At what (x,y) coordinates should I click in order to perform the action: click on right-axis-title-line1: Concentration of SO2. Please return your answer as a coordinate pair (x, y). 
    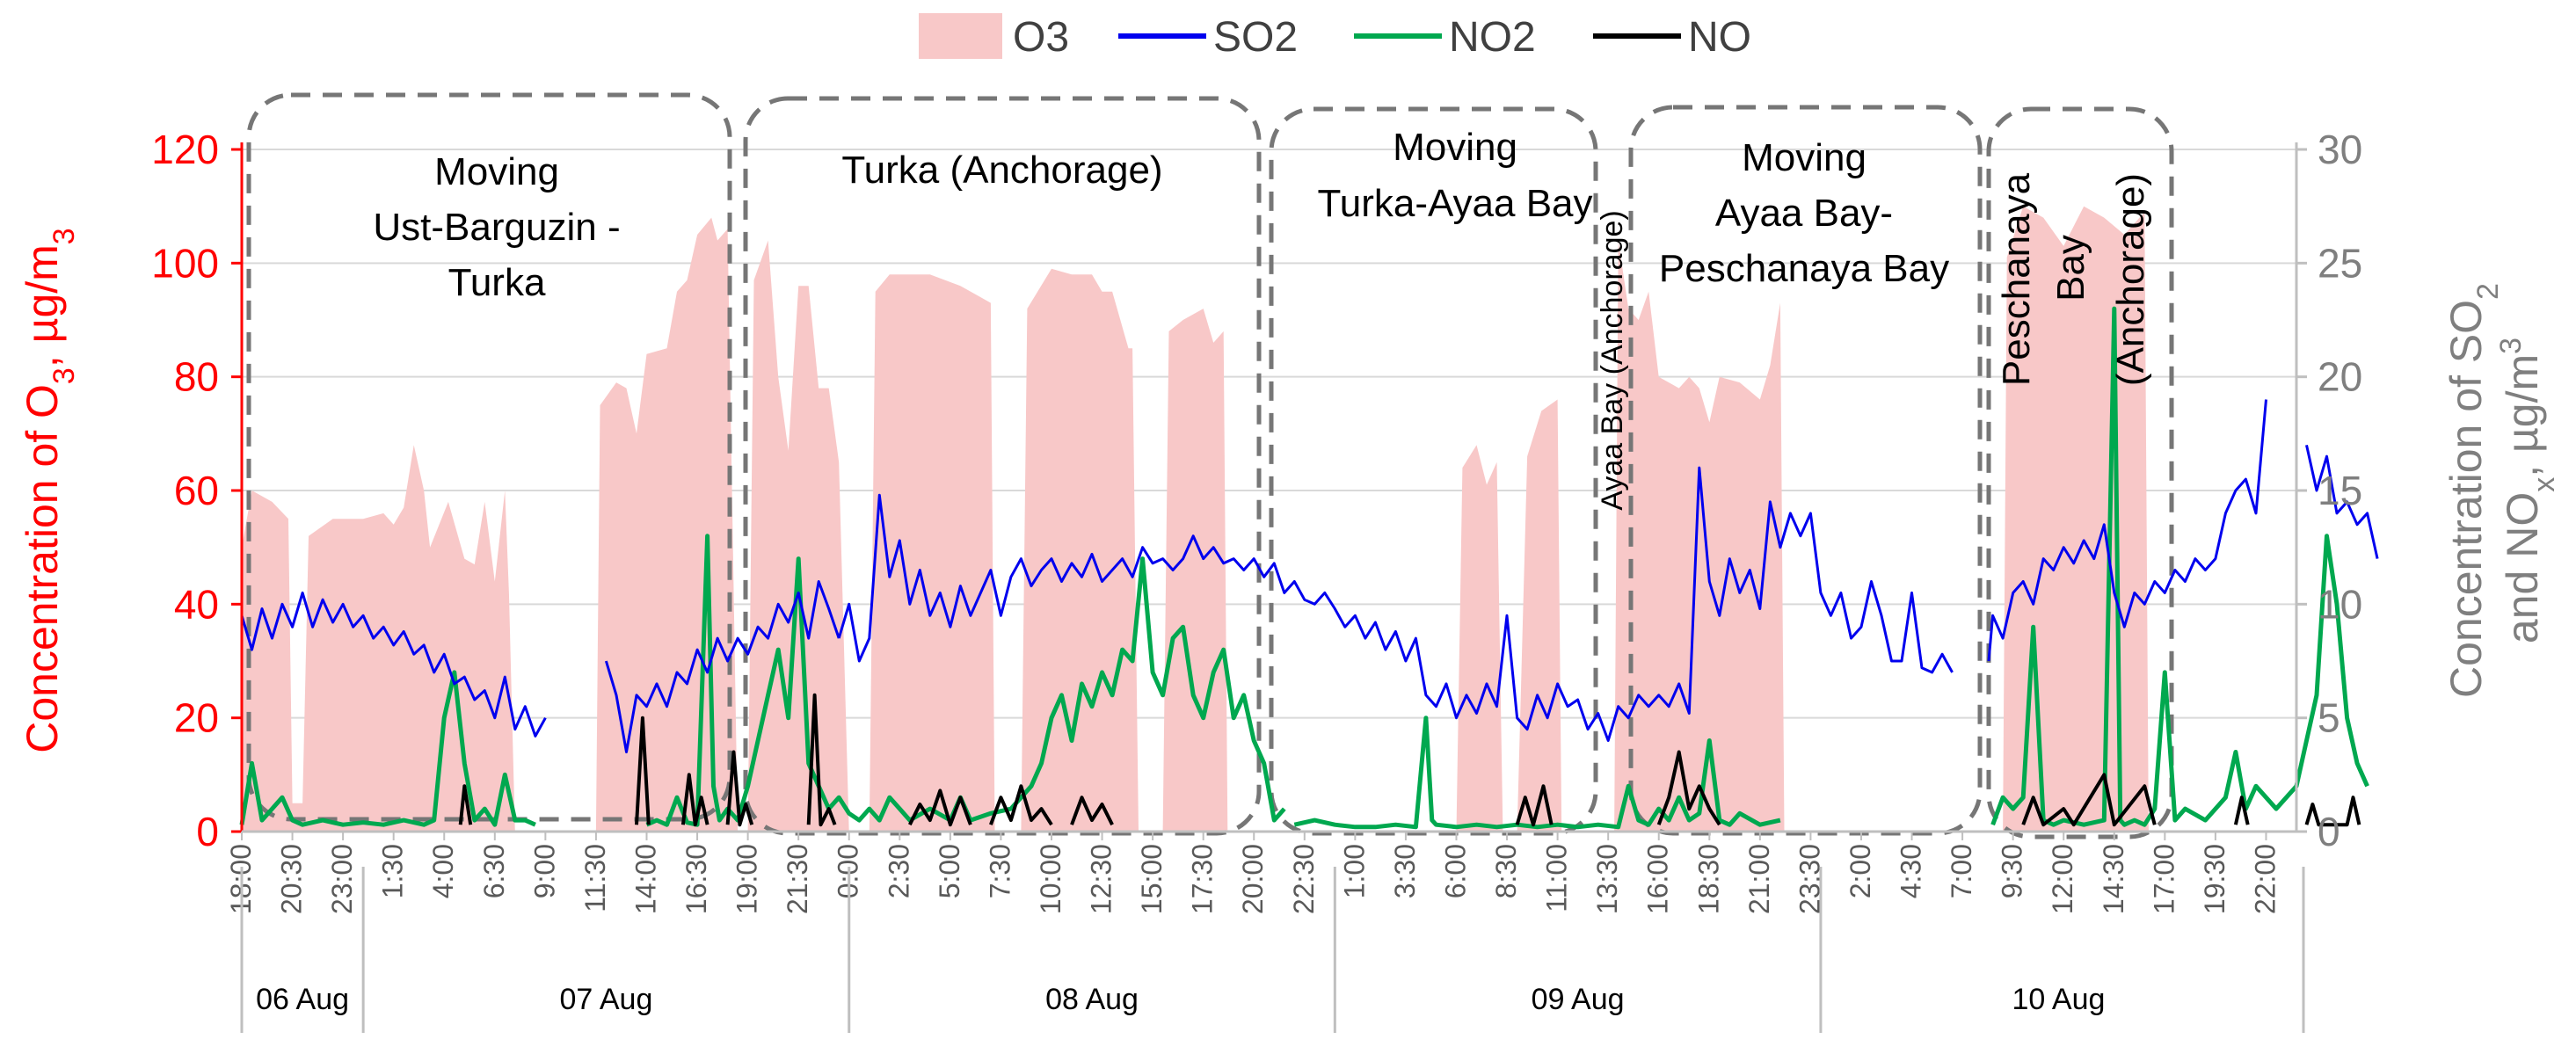
    Looking at the image, I should click on (2473, 490).